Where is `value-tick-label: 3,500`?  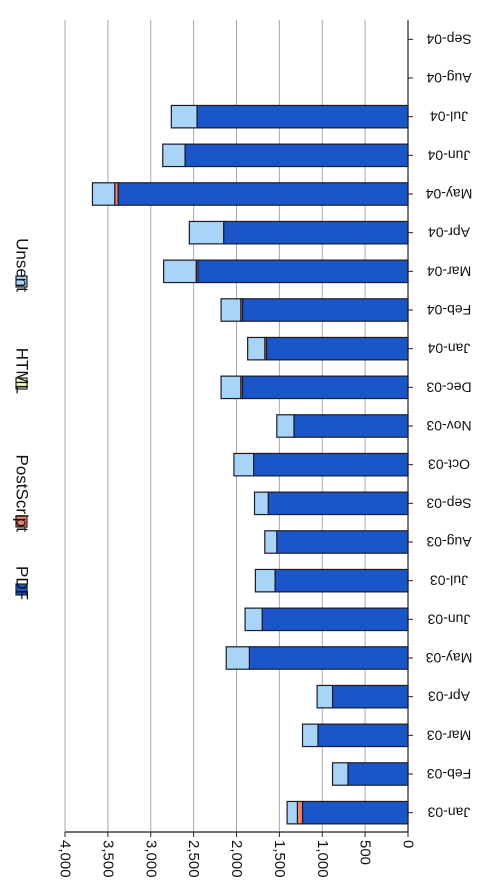 value-tick-label: 3,500 is located at coordinates (107, 859).